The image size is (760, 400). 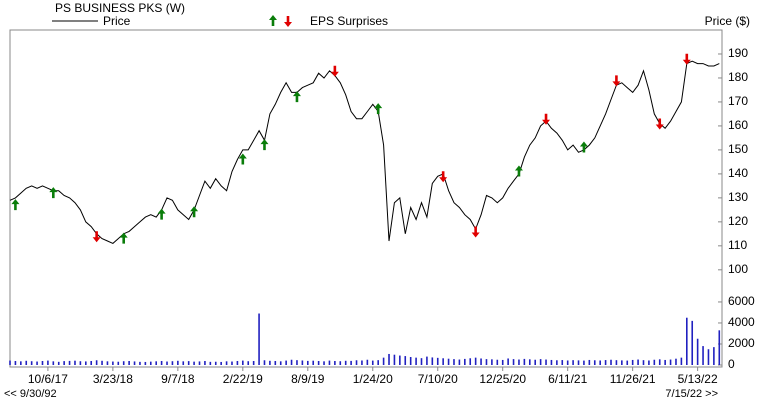 What do you see at coordinates (741, 322) in the screenshot?
I see `y2-tick-label: 4000` at bounding box center [741, 322].